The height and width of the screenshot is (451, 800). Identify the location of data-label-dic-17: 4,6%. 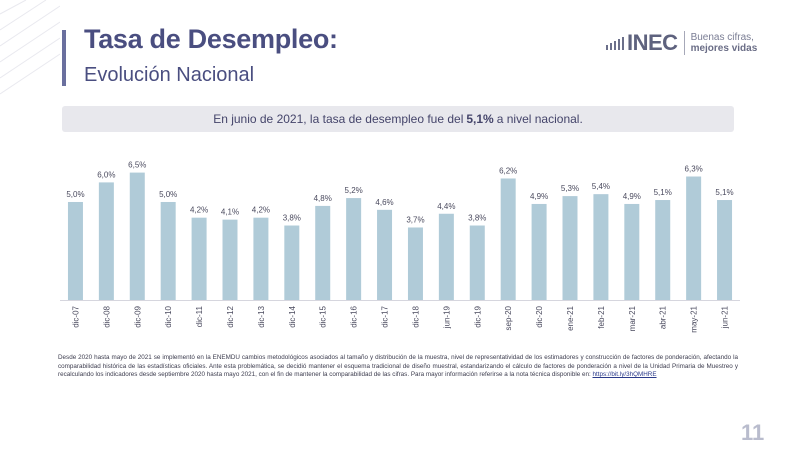
(384, 202).